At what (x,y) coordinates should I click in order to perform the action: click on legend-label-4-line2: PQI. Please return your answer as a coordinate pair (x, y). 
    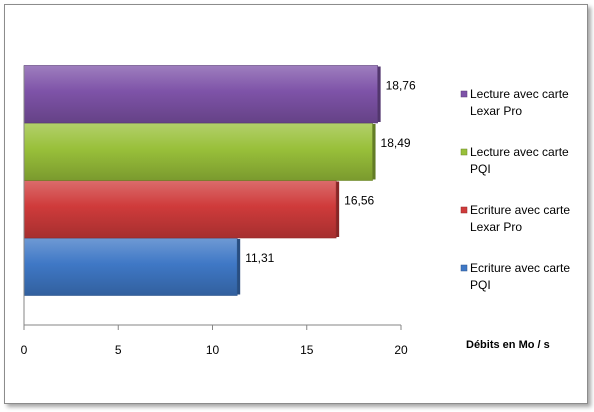
    Looking at the image, I should click on (480, 285).